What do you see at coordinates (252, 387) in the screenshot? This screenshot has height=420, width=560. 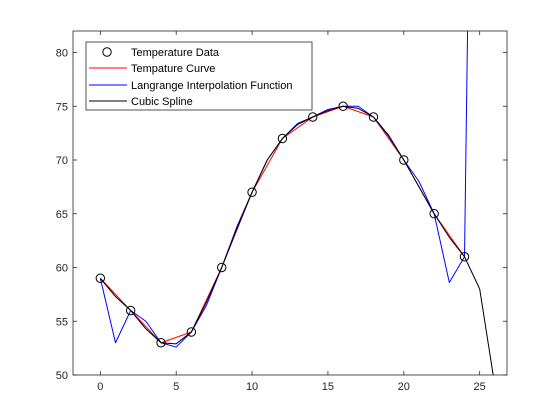 I see `x-tick-label: 10` at bounding box center [252, 387].